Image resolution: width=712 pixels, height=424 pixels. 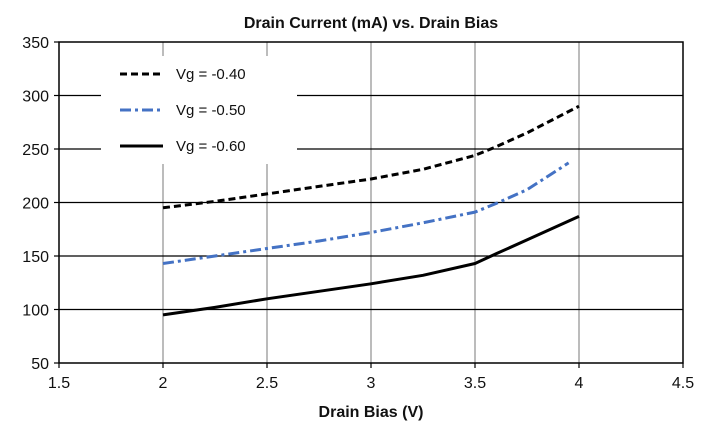 I want to click on y-tick-label: 150, so click(x=35, y=257).